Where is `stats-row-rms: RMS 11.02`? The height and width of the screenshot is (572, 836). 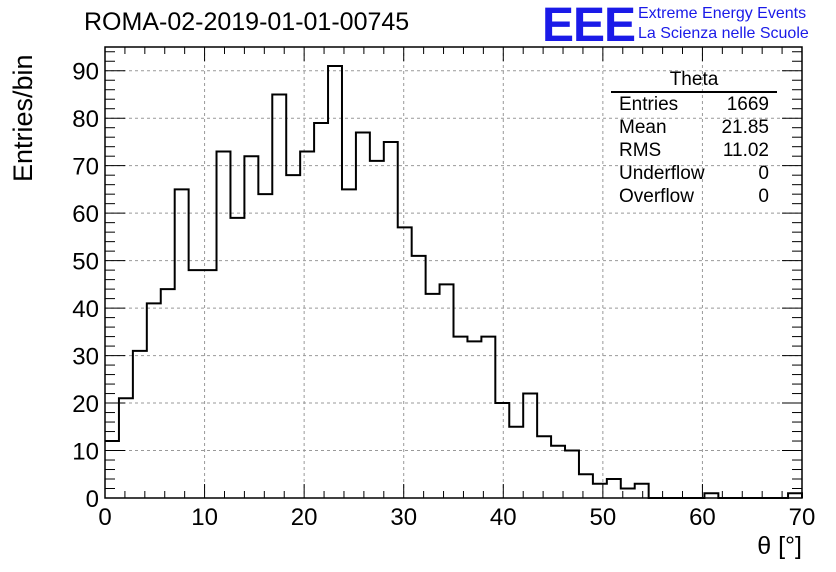
stats-row-rms: RMS 11.02 is located at coordinates (694, 150).